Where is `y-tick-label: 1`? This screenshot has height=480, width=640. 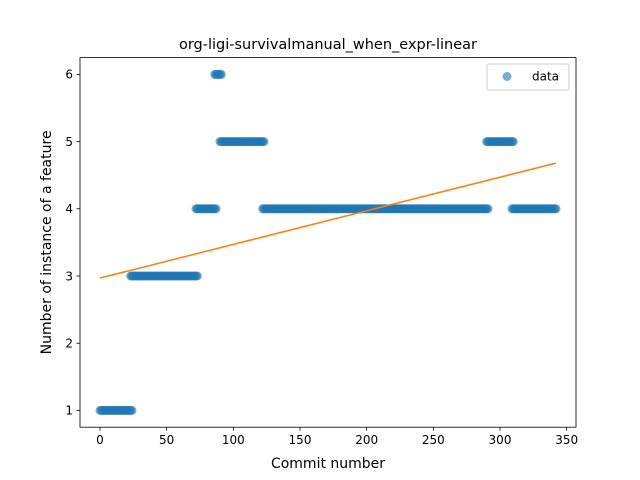
y-tick-label: 1 is located at coordinates (69, 411).